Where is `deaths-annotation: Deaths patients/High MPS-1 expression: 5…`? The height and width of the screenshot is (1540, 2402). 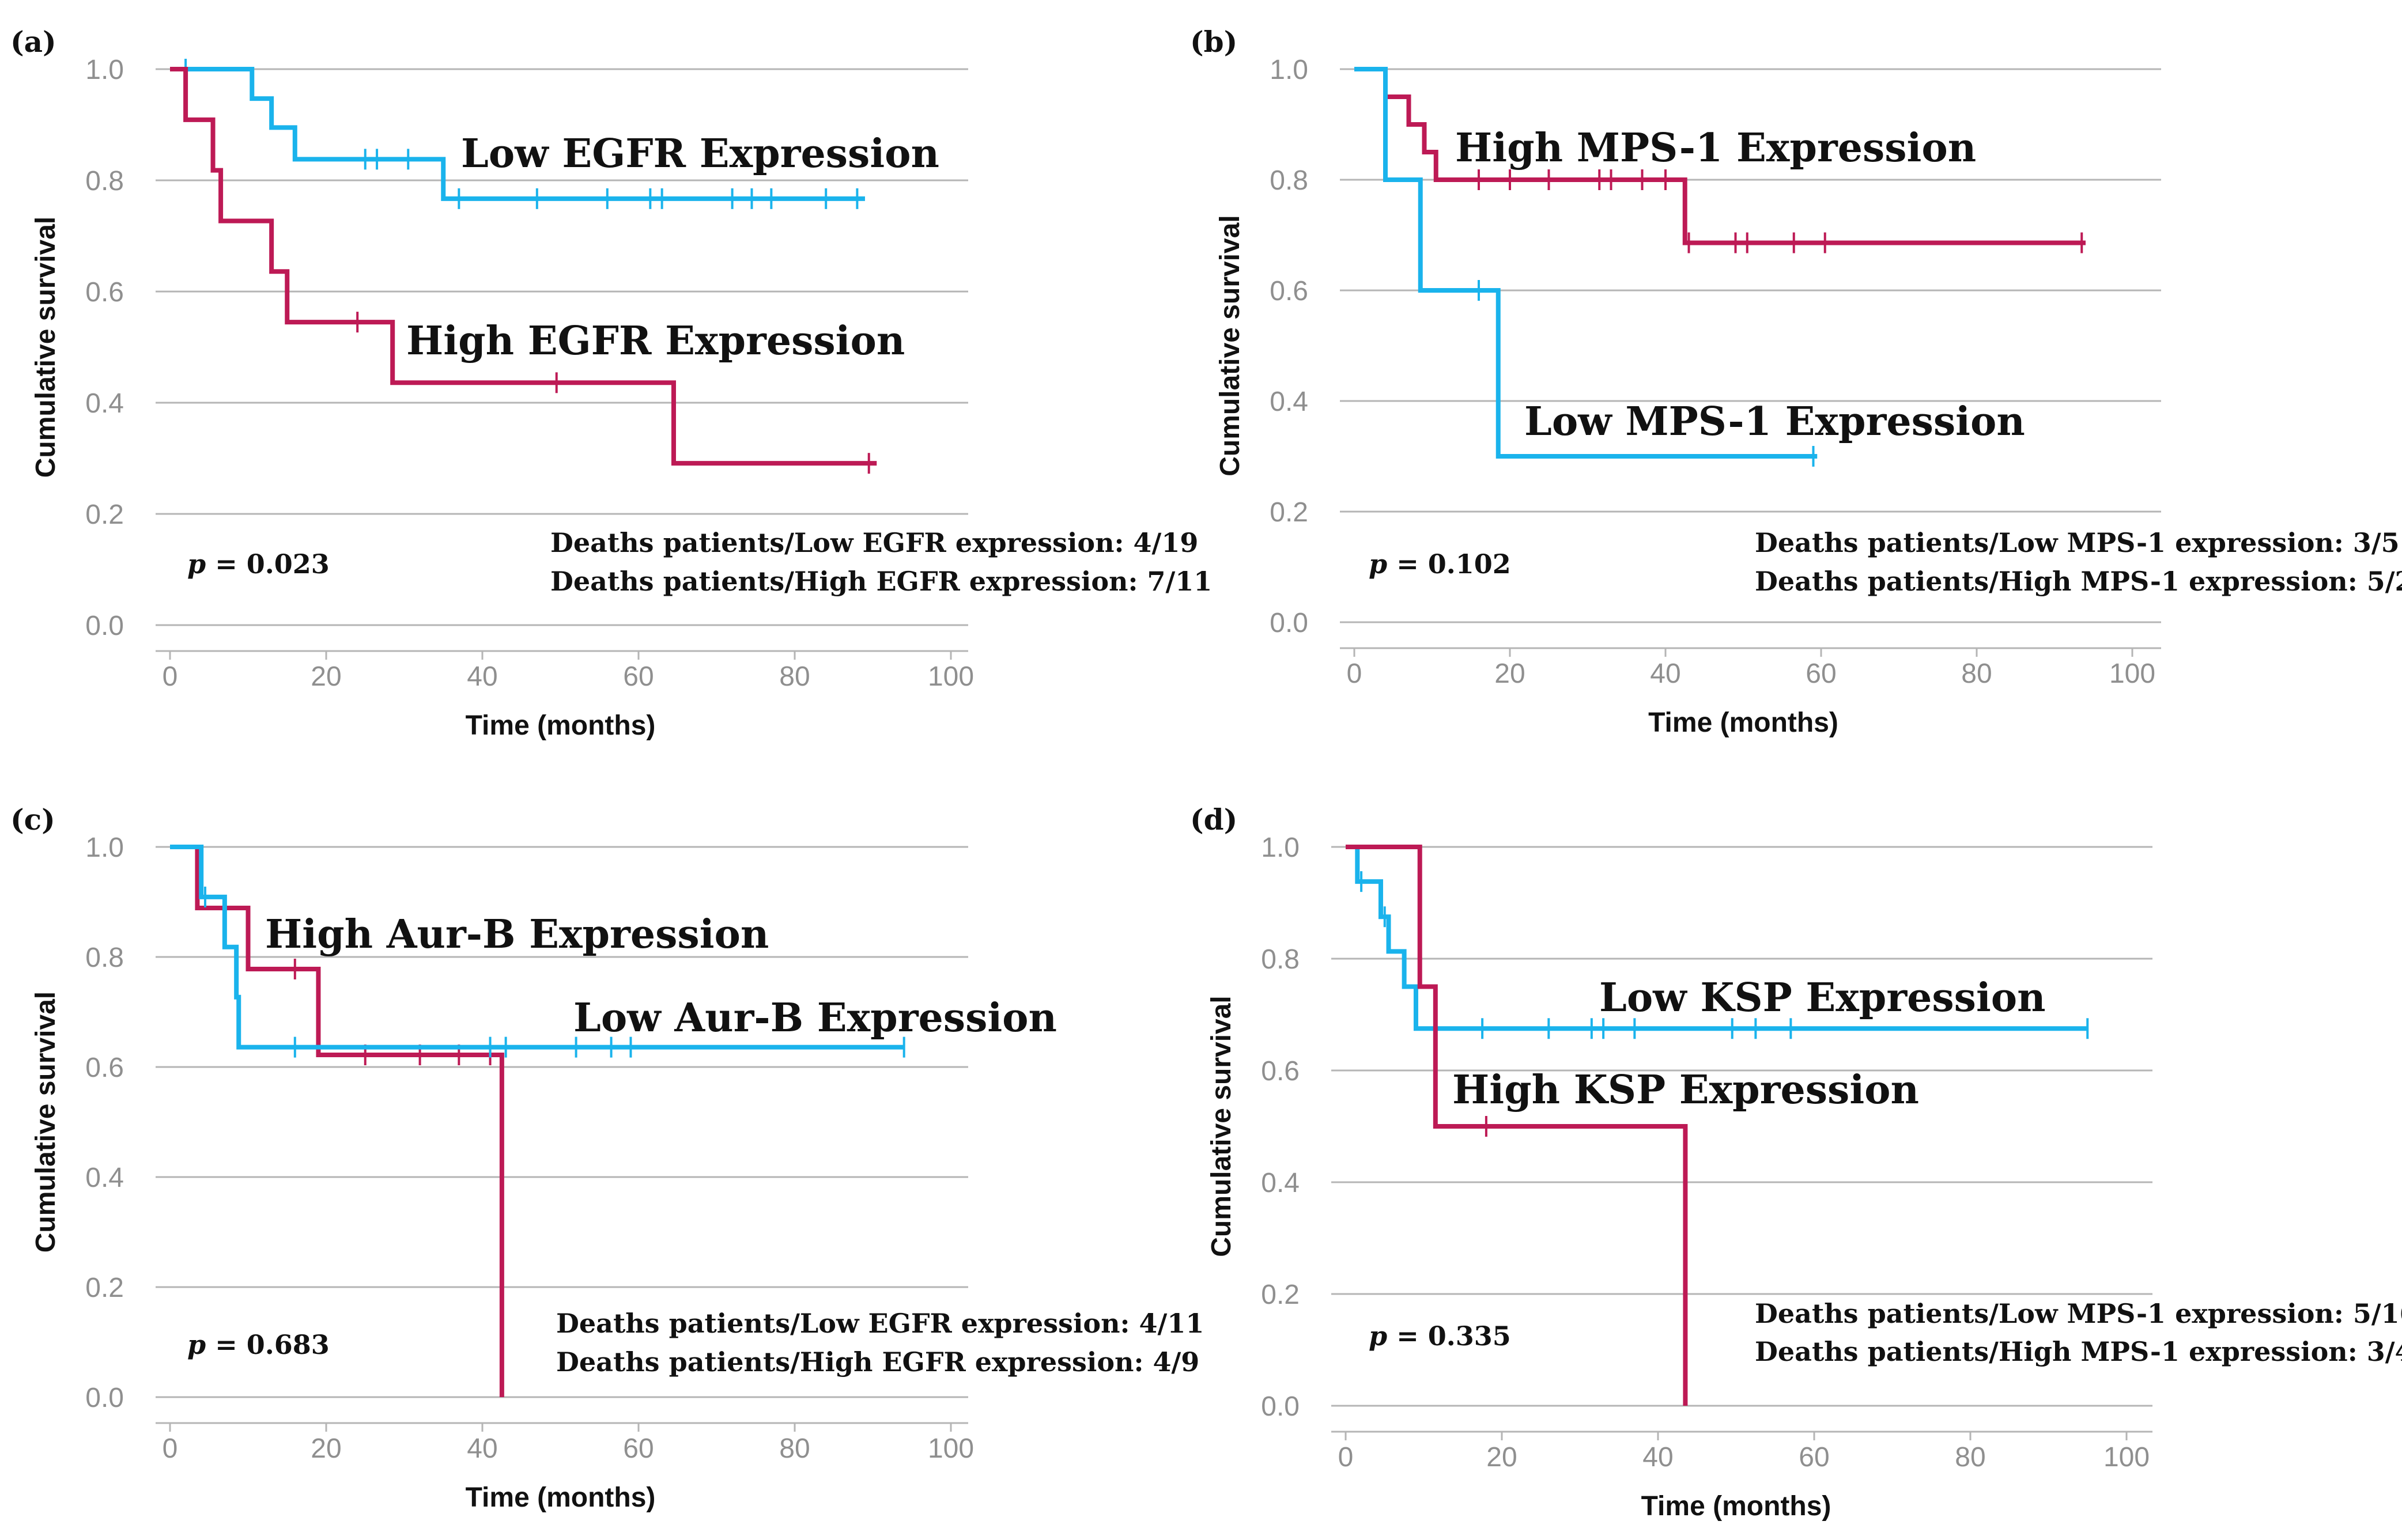
deaths-annotation: Deaths patients/High MPS-1 expression: 5… is located at coordinates (2078, 582).